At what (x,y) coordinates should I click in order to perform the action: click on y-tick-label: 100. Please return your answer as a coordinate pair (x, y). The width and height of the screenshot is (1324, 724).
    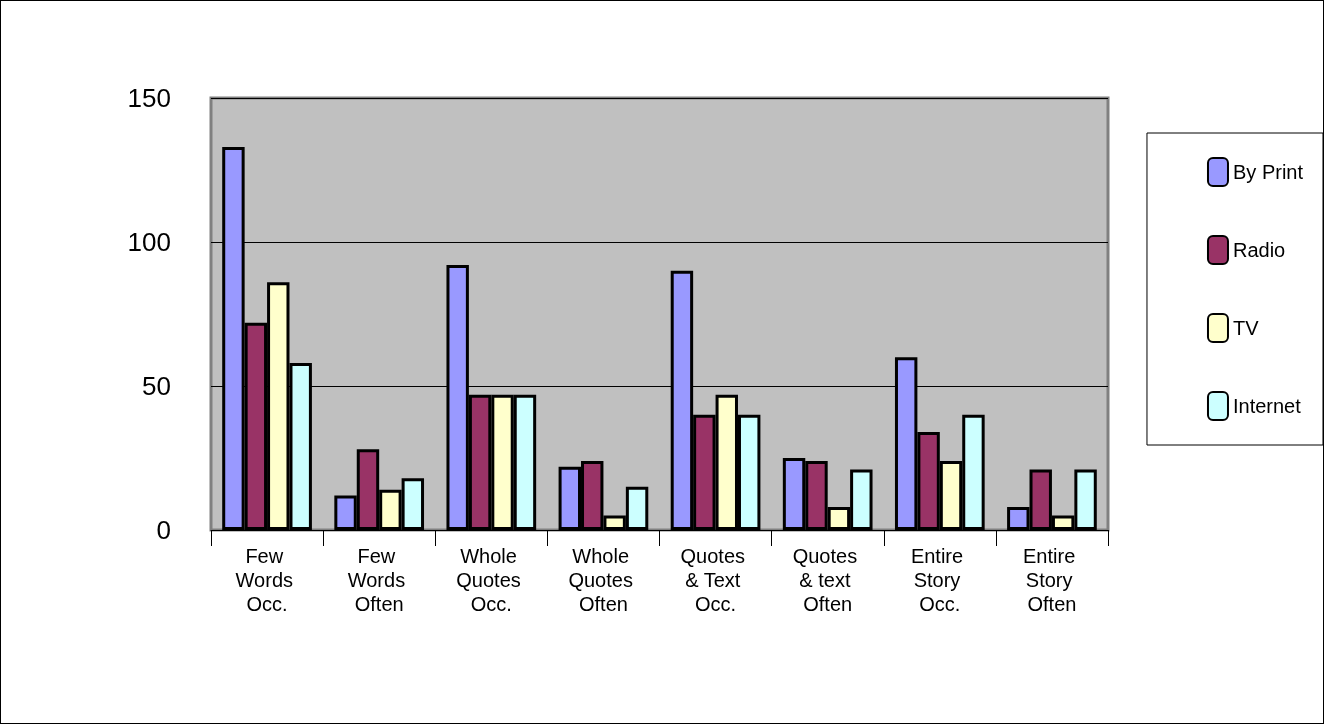
    Looking at the image, I should click on (149, 242).